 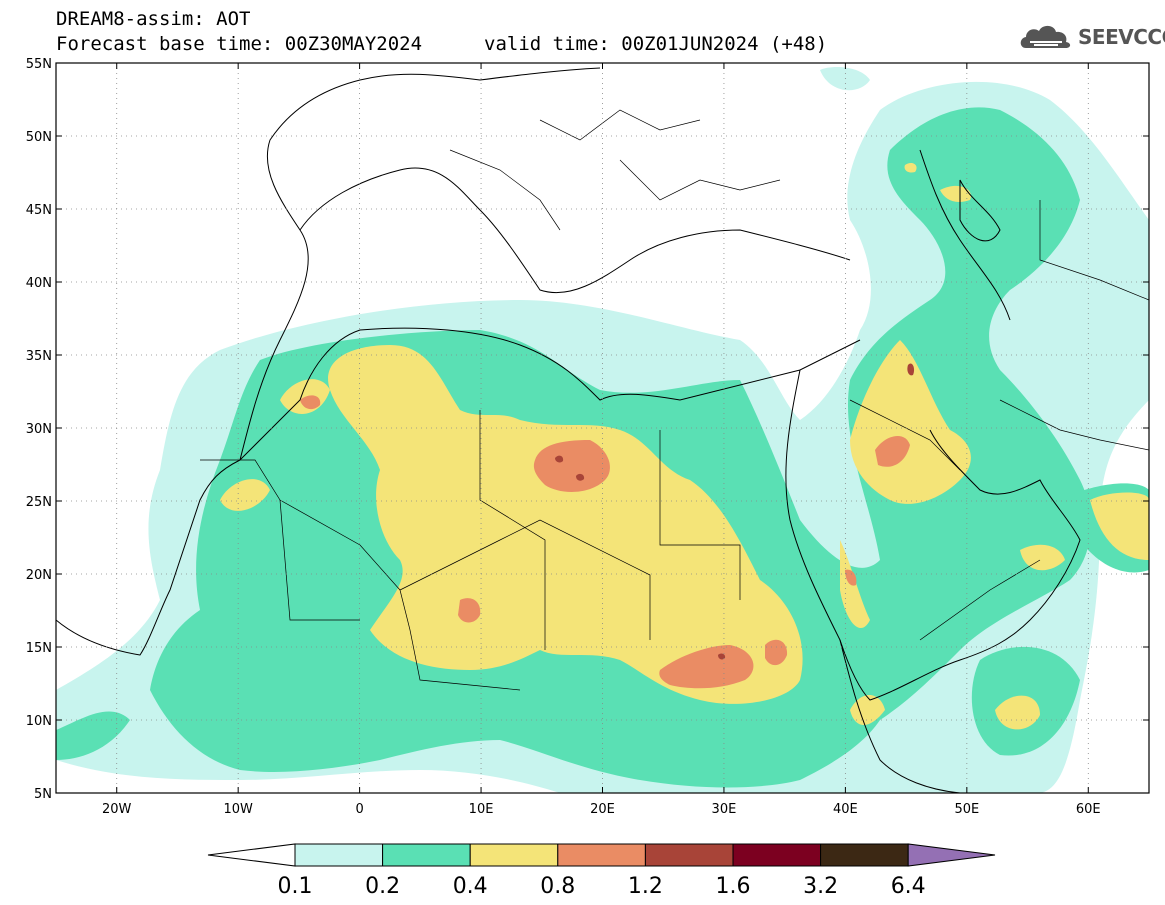 I want to click on lon-label: 50E, so click(x=966, y=809).